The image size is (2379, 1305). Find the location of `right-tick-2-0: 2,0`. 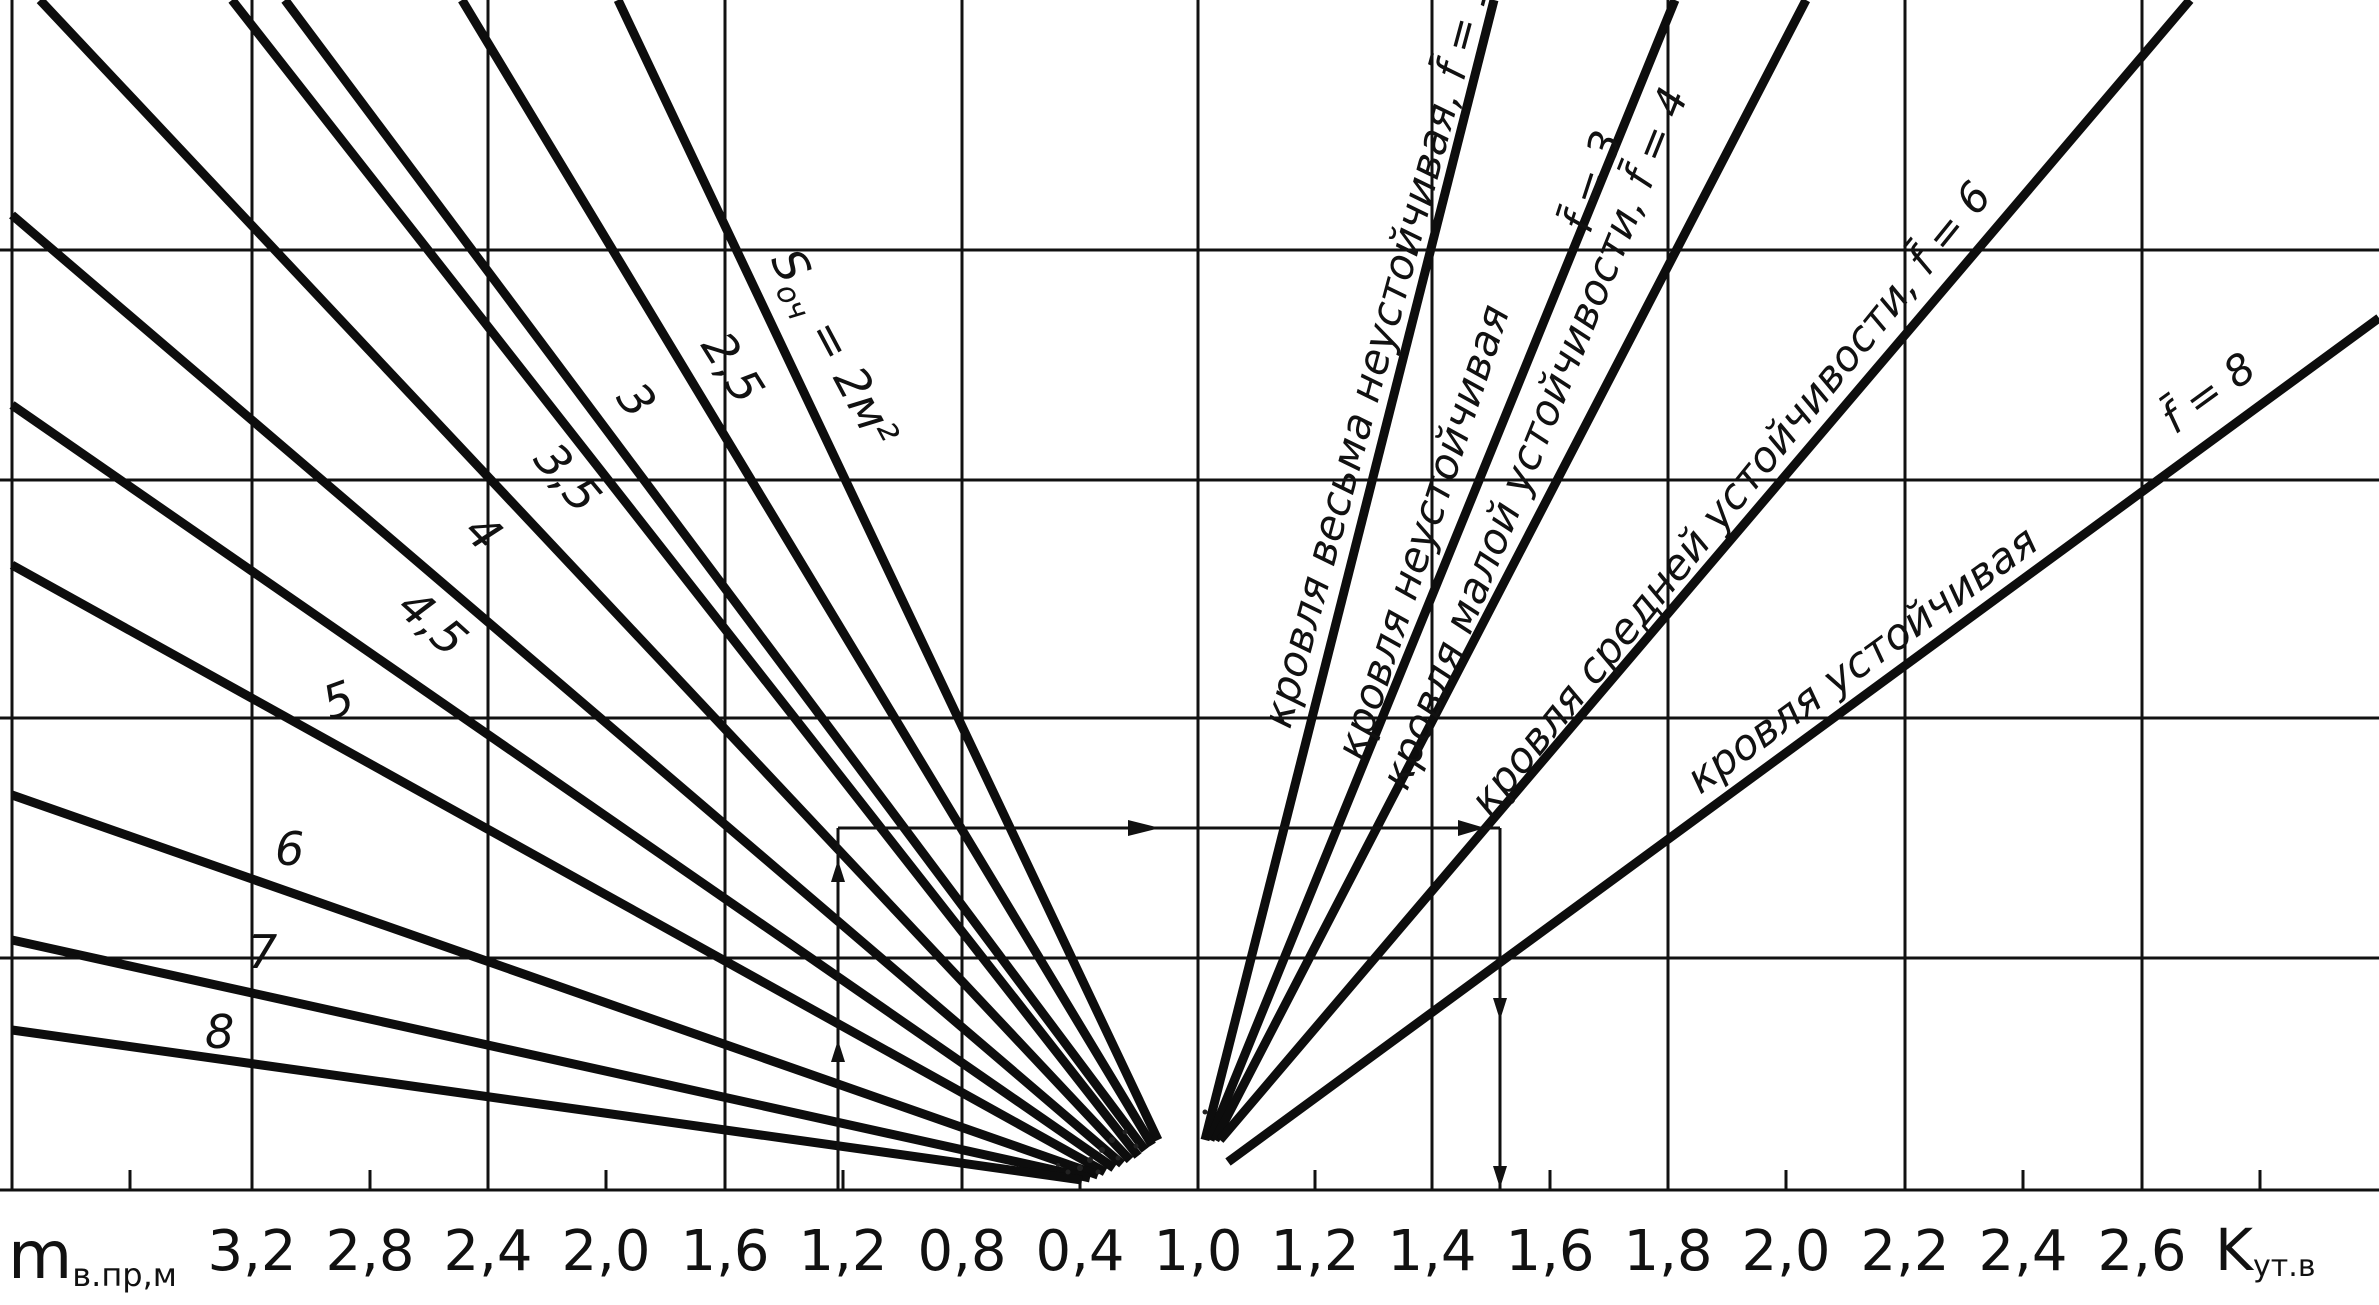

right-tick-2-0: 2,0 is located at coordinates (1785, 1251).